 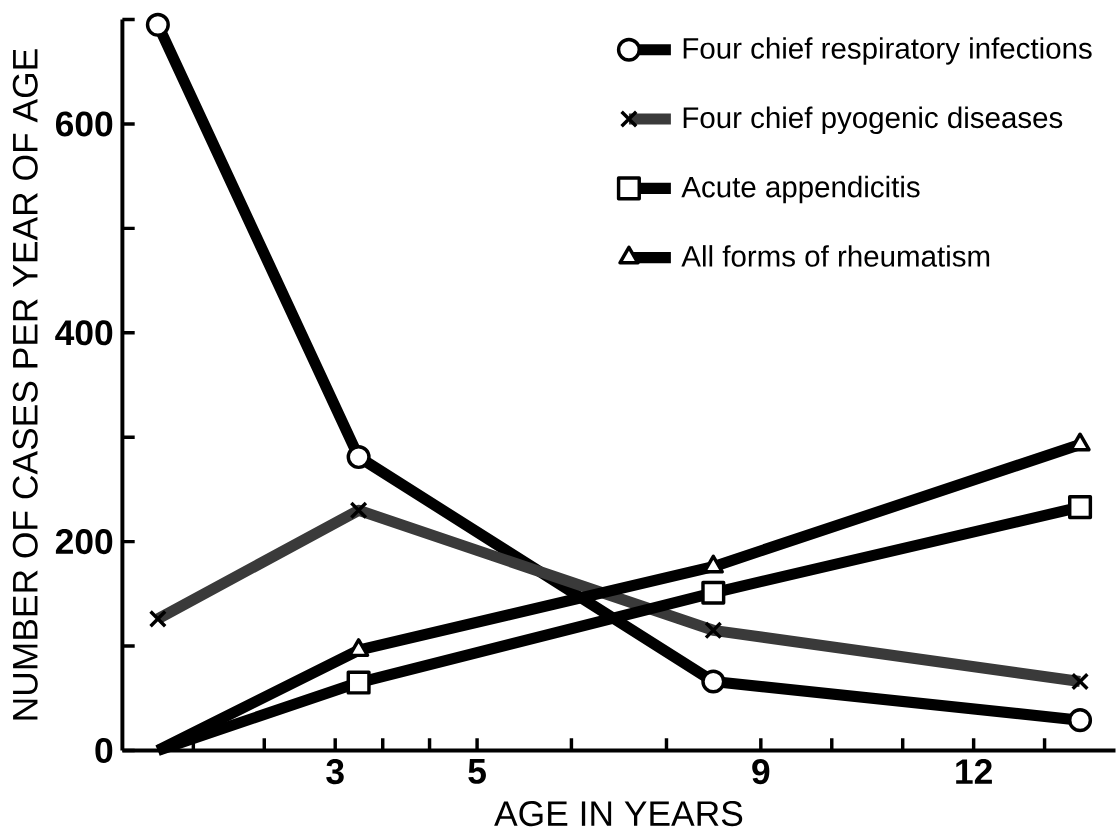 What do you see at coordinates (477, 771) in the screenshot?
I see `x-tick-label: 5` at bounding box center [477, 771].